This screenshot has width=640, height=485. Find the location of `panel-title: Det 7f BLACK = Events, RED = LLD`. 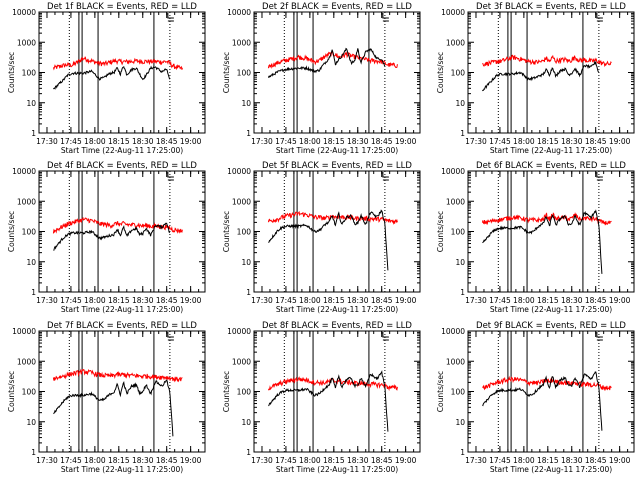

panel-title: Det 7f BLACK = Events, RED = LLD is located at coordinates (122, 326).